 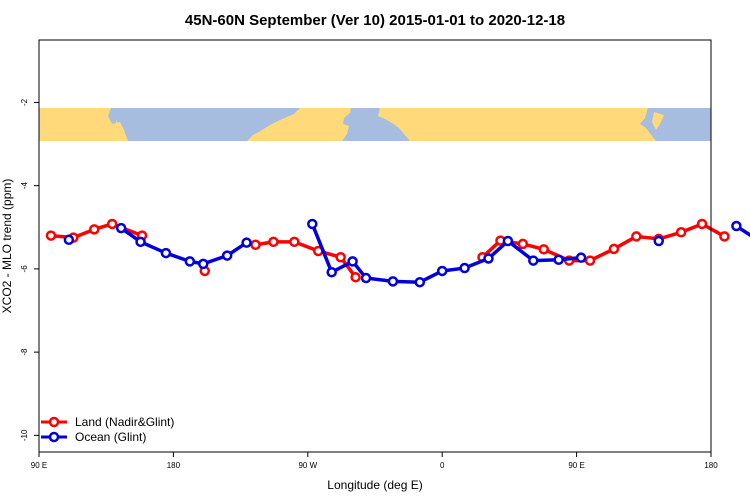 What do you see at coordinates (24, 435) in the screenshot?
I see `y-tick-label: -10` at bounding box center [24, 435].